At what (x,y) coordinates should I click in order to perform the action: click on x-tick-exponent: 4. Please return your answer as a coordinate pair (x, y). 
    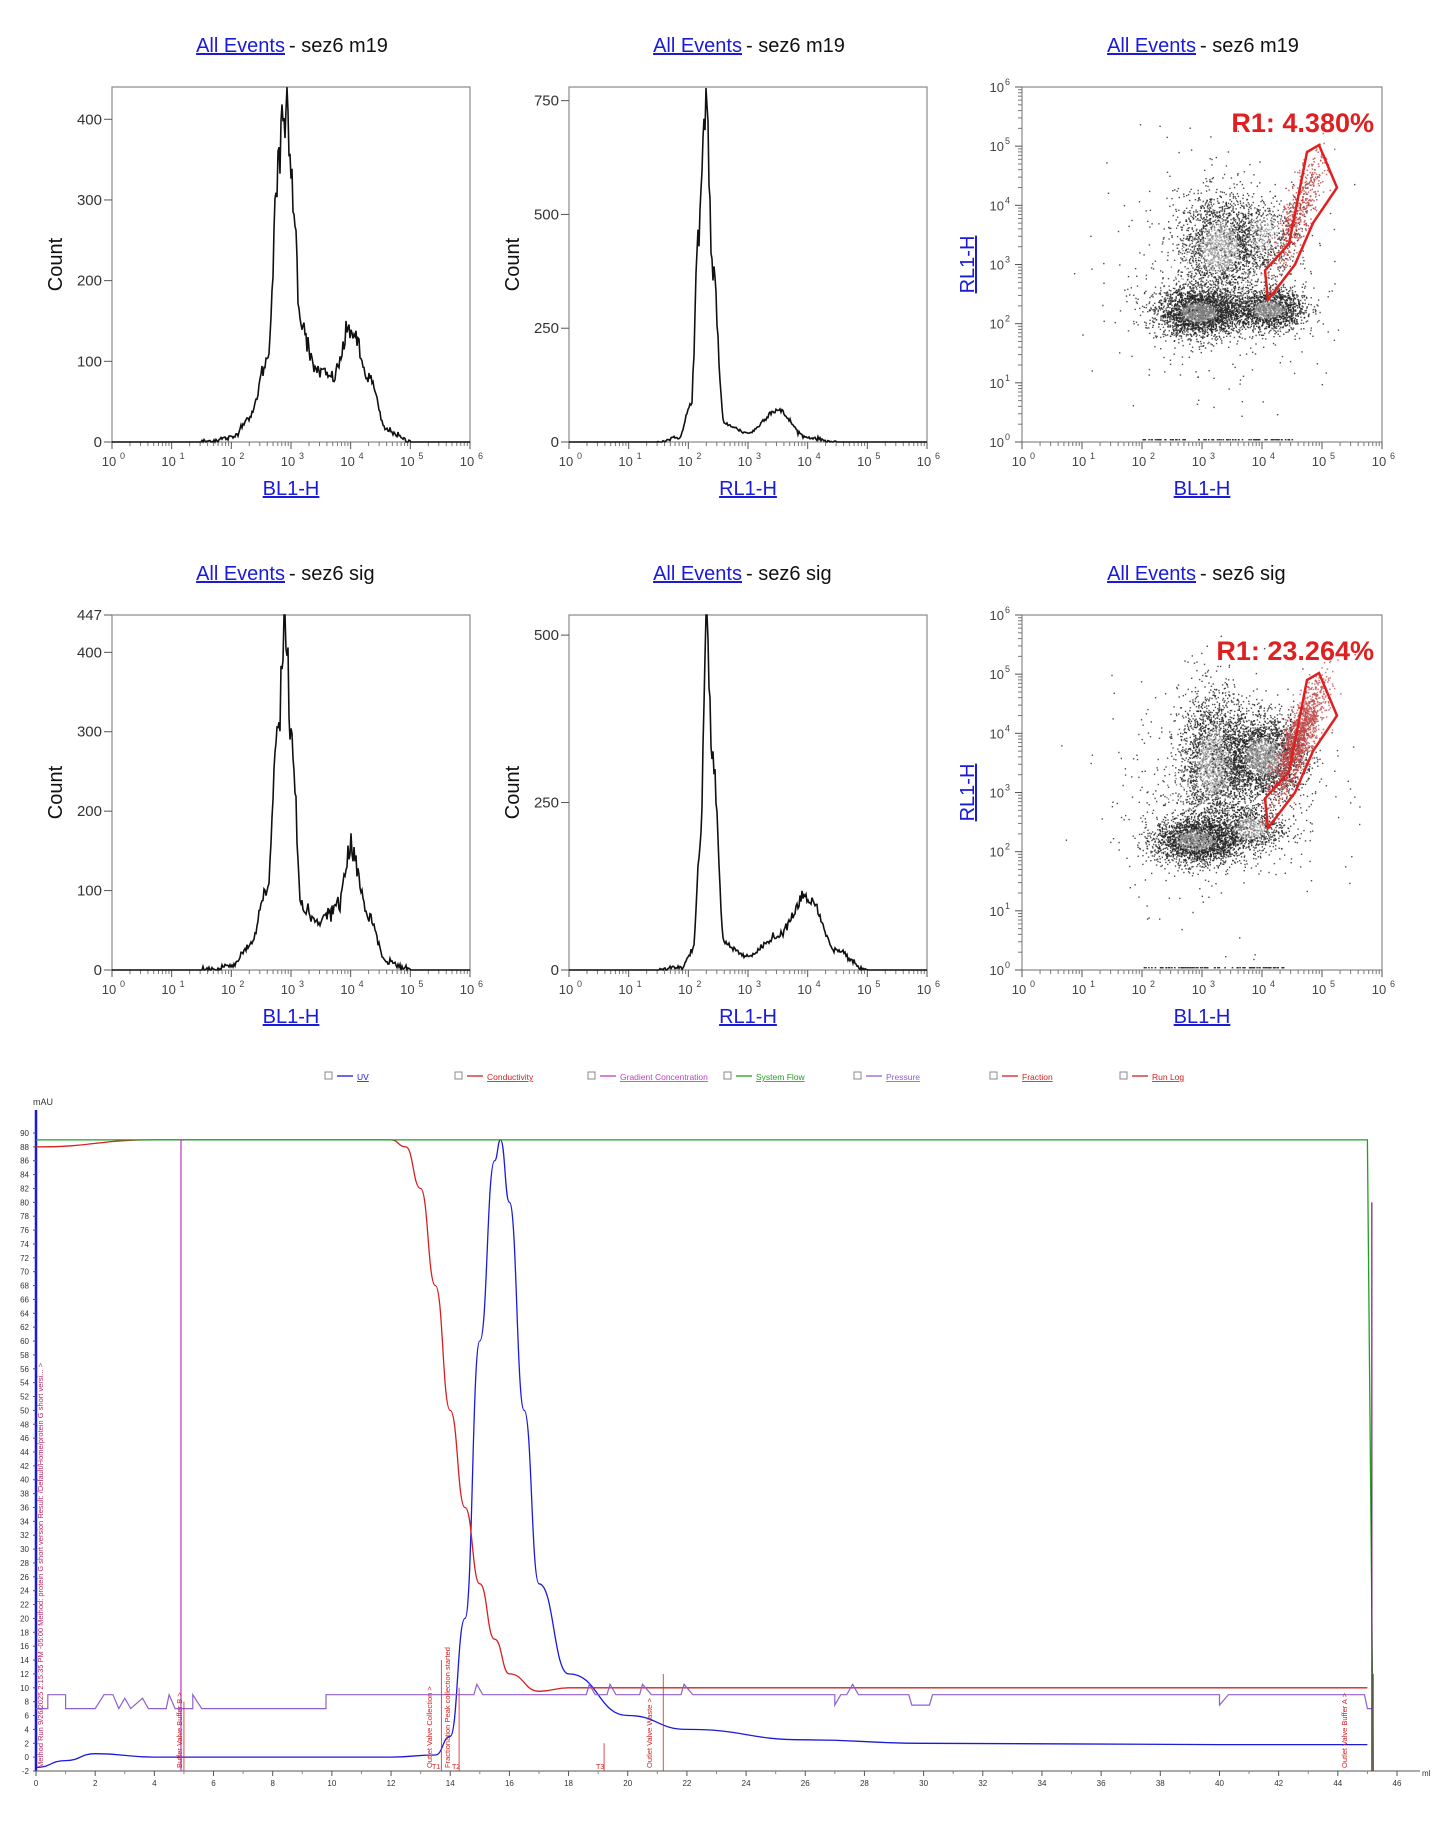
    Looking at the image, I should click on (361, 456).